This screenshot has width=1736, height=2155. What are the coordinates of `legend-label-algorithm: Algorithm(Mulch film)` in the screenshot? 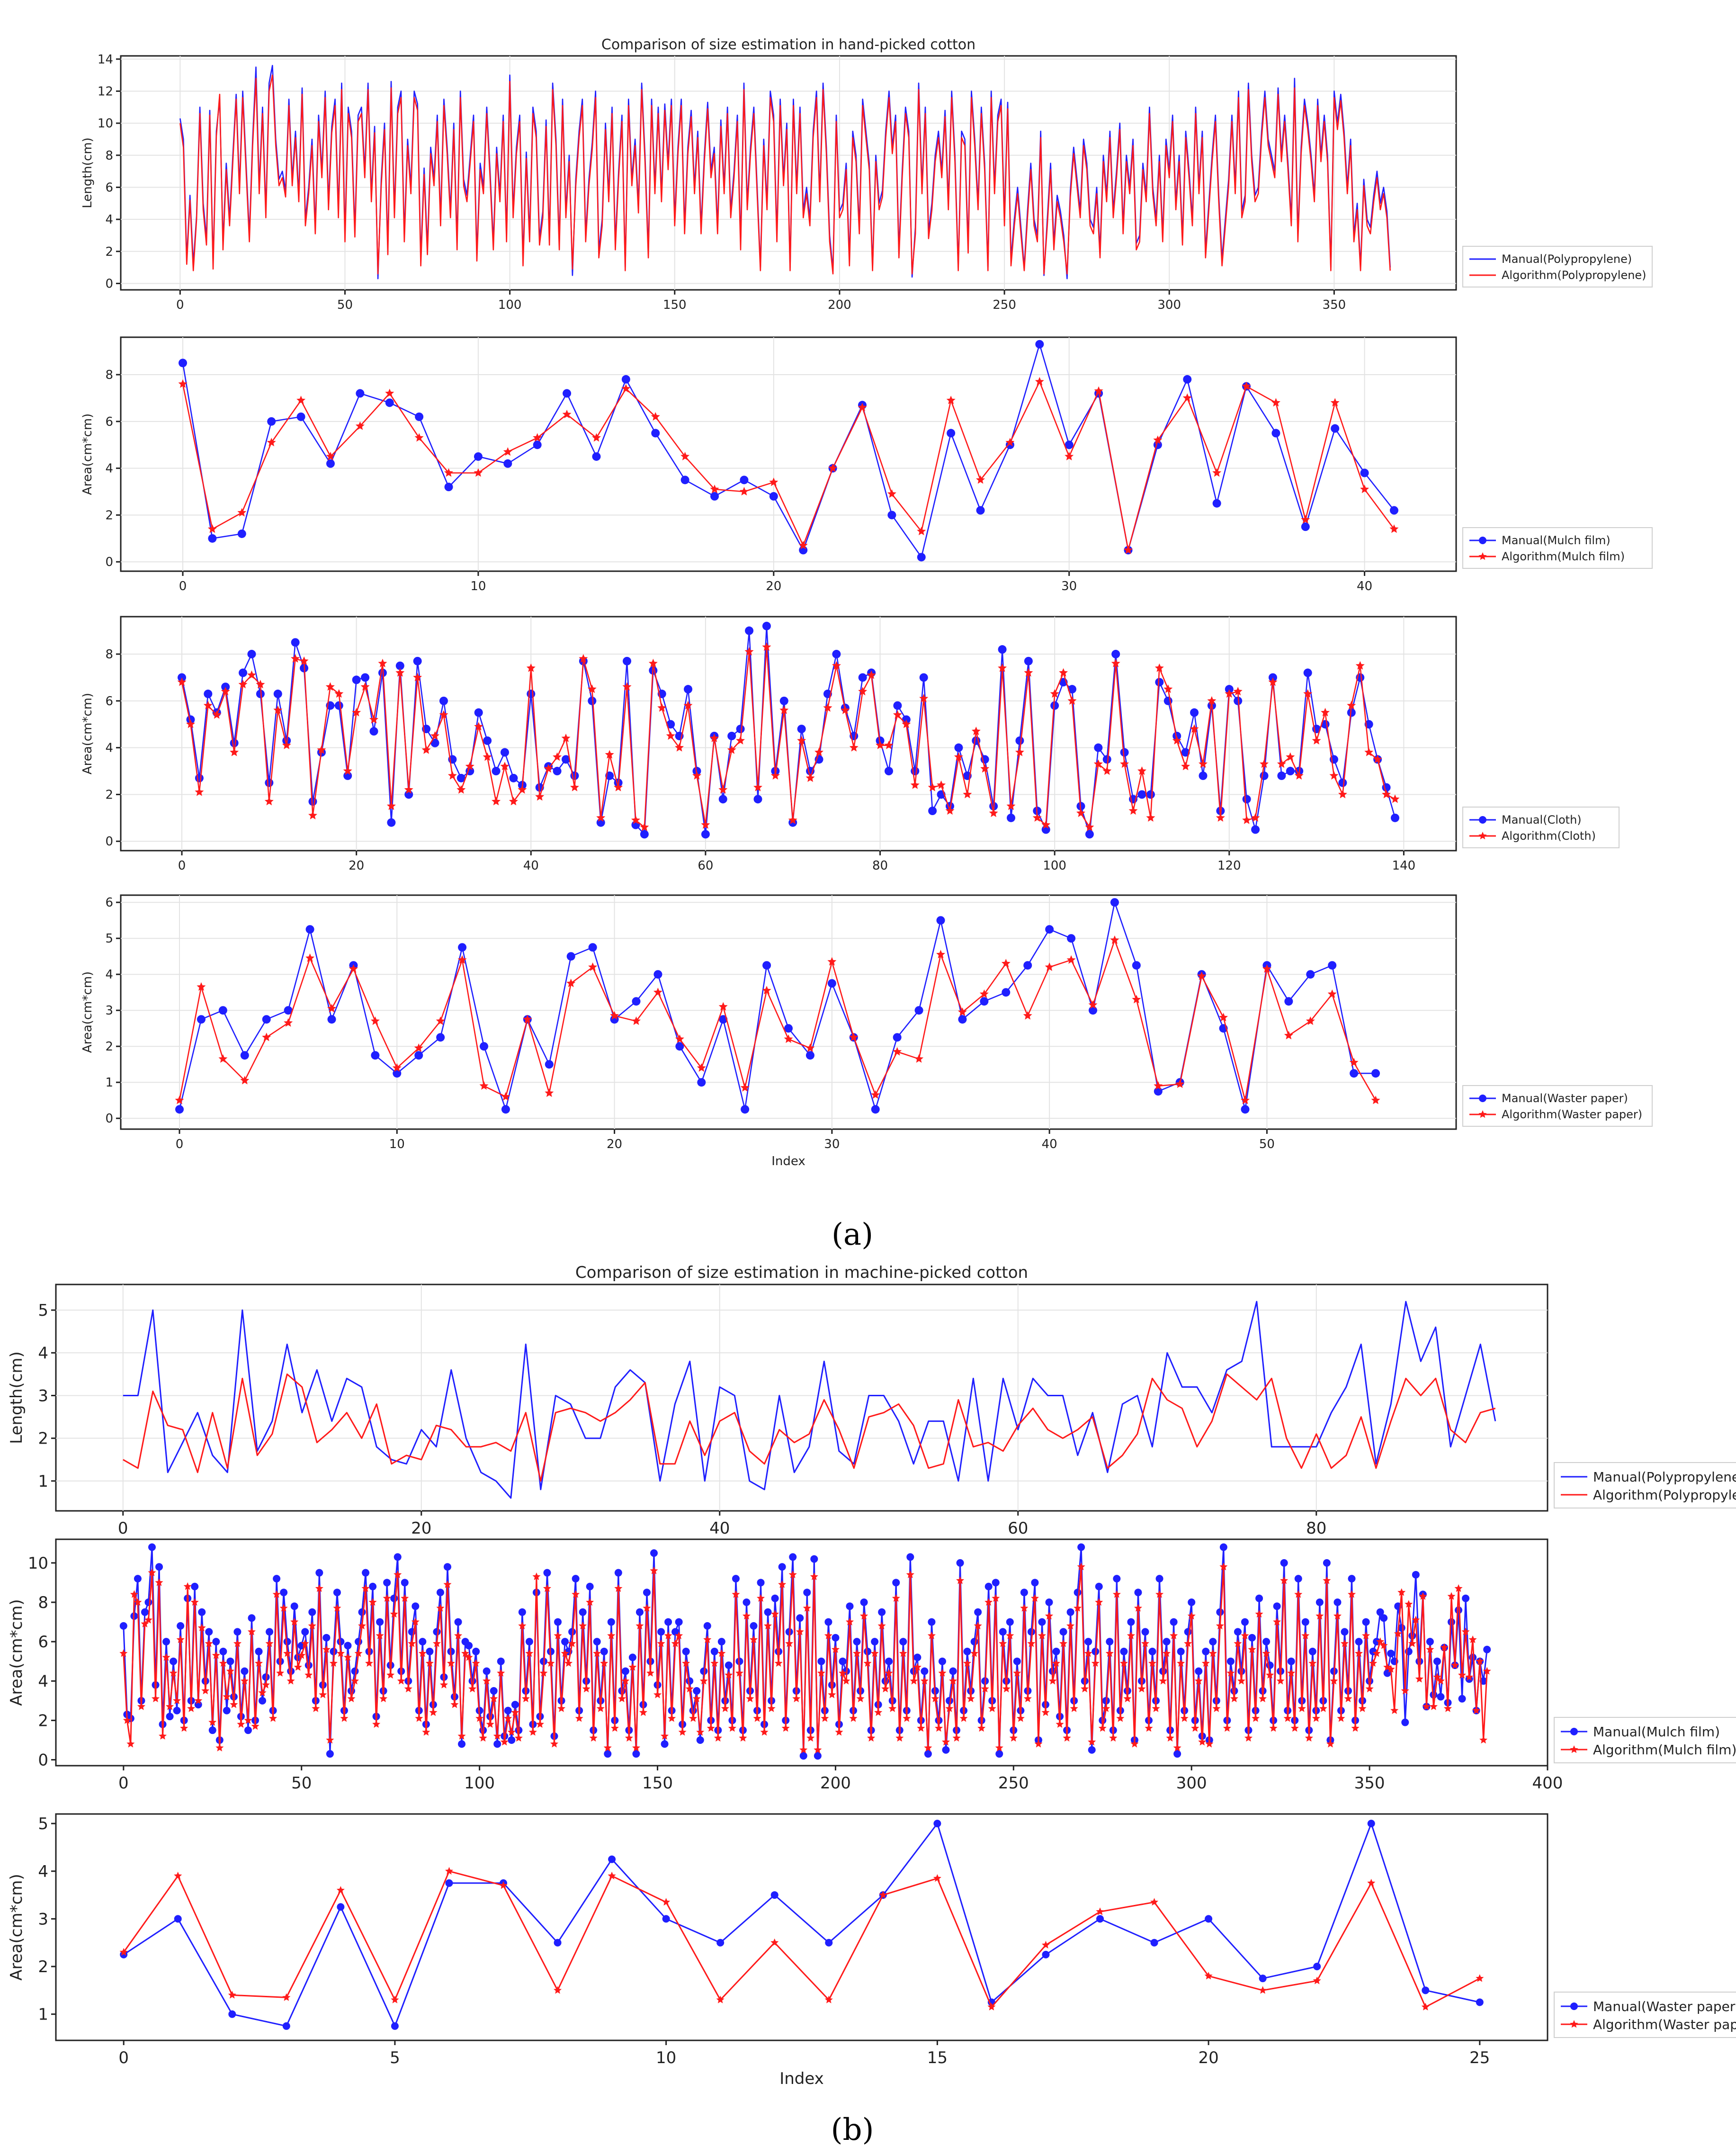 It's located at (1664, 1750).